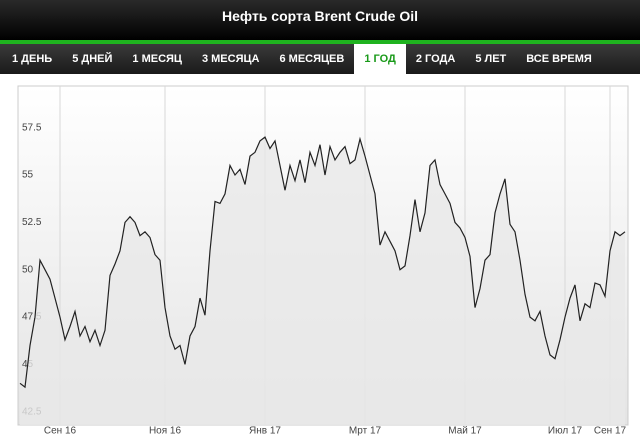 The image size is (640, 442). I want to click on y-tick-label: 52.5, so click(32, 222).